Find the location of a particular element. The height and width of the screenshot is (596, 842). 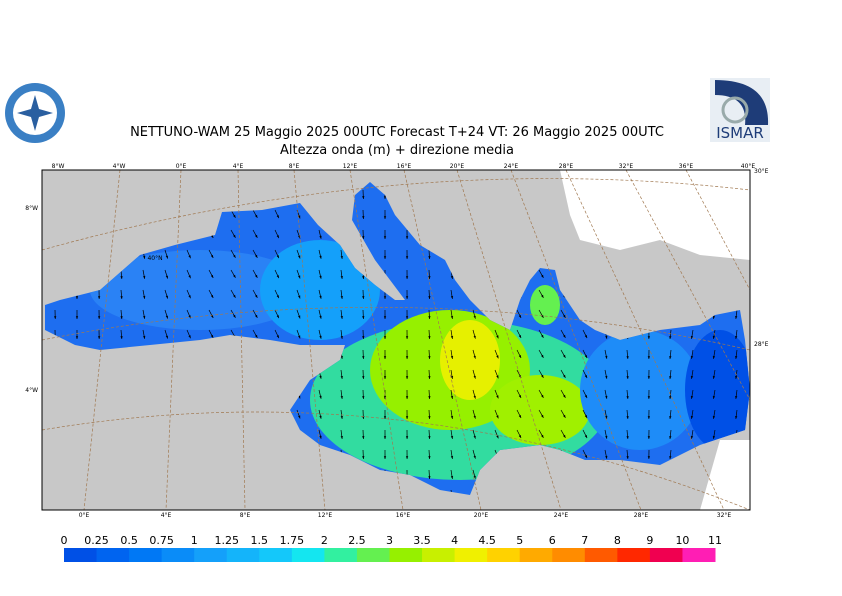

left-label: 4°W is located at coordinates (31, 390).